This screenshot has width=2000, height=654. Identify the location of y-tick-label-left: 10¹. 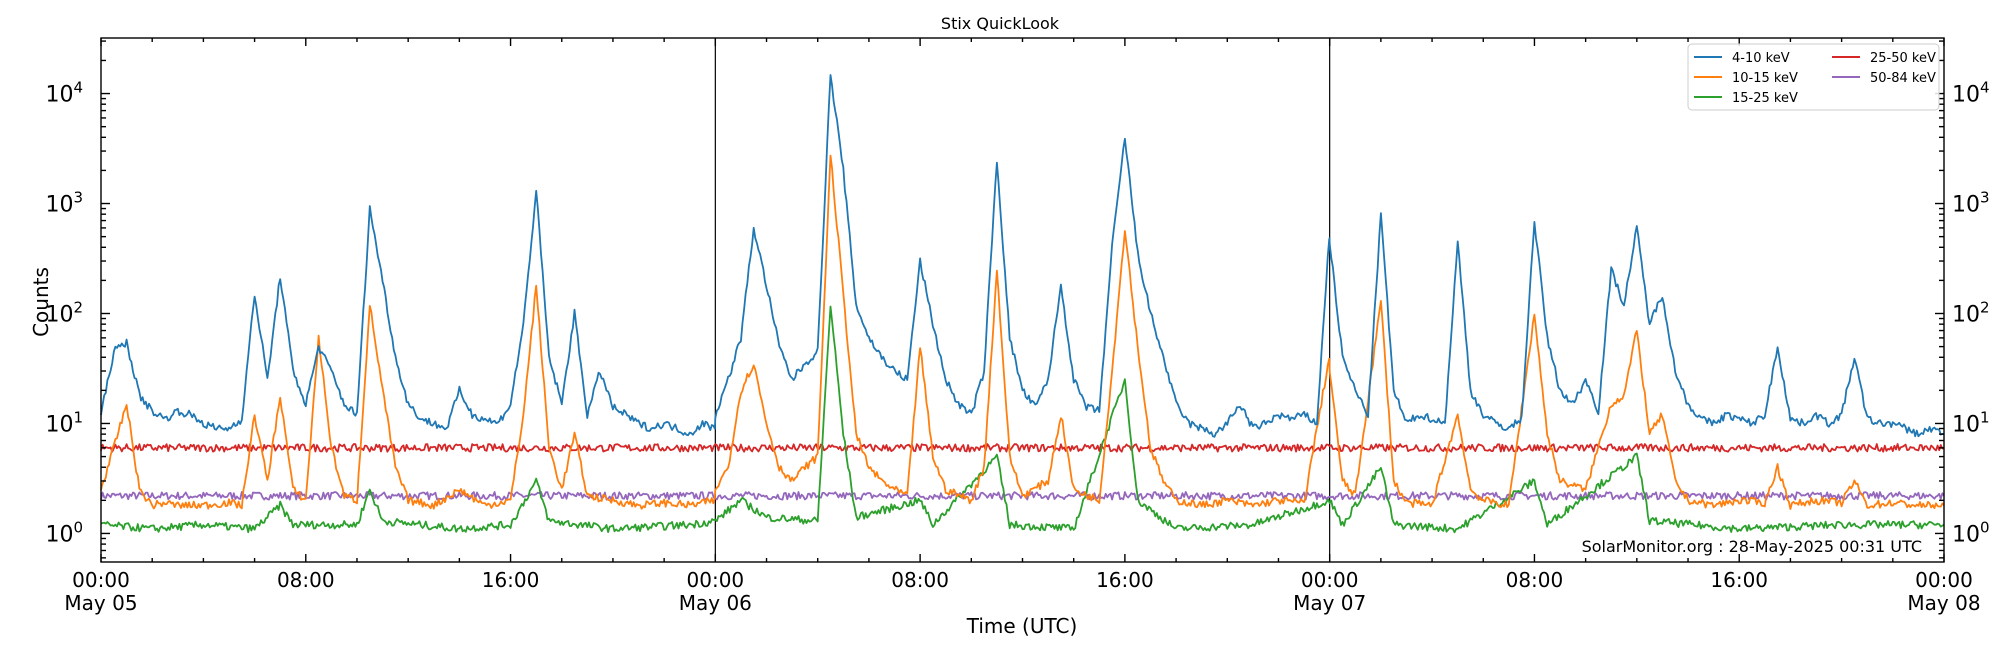
(64, 422).